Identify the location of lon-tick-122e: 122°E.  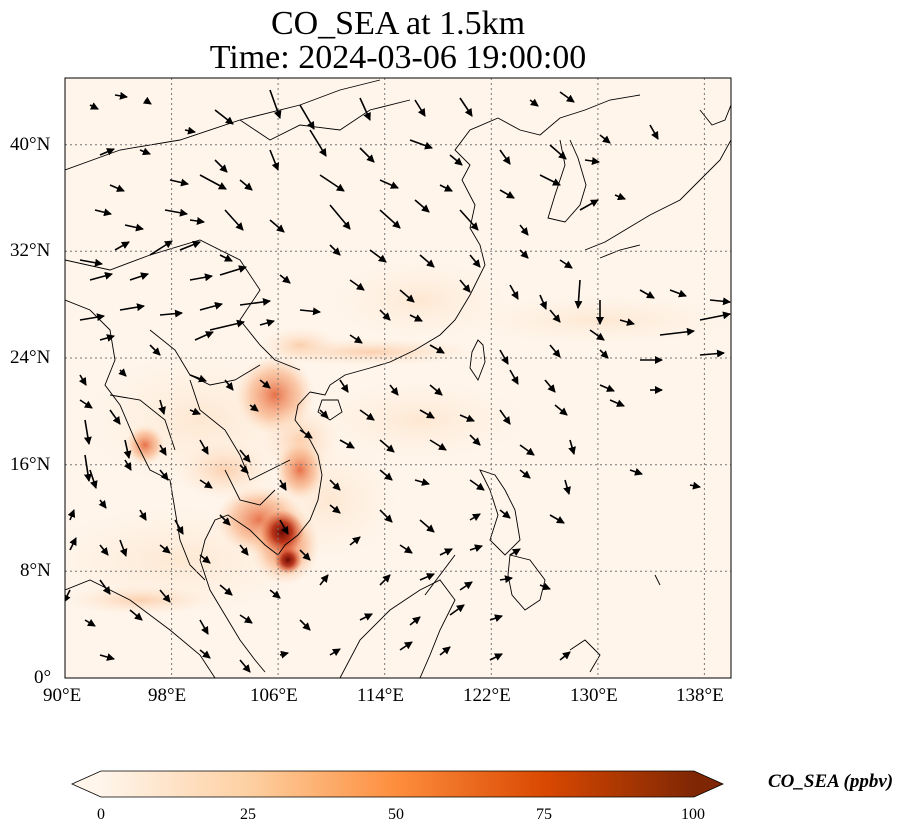
(487, 695).